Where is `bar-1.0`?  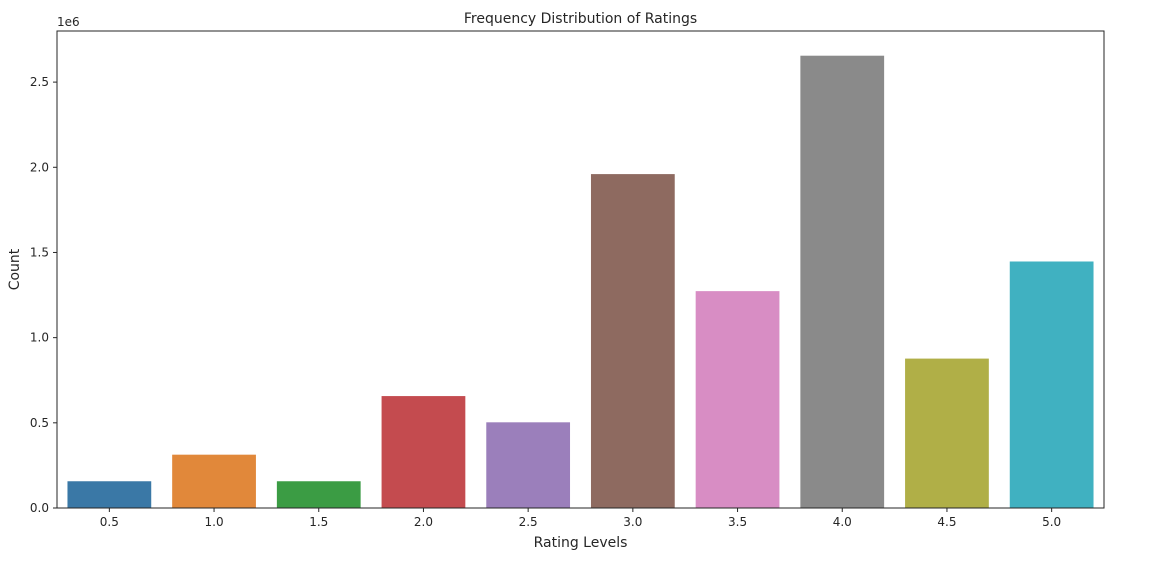 bar-1.0 is located at coordinates (214, 481).